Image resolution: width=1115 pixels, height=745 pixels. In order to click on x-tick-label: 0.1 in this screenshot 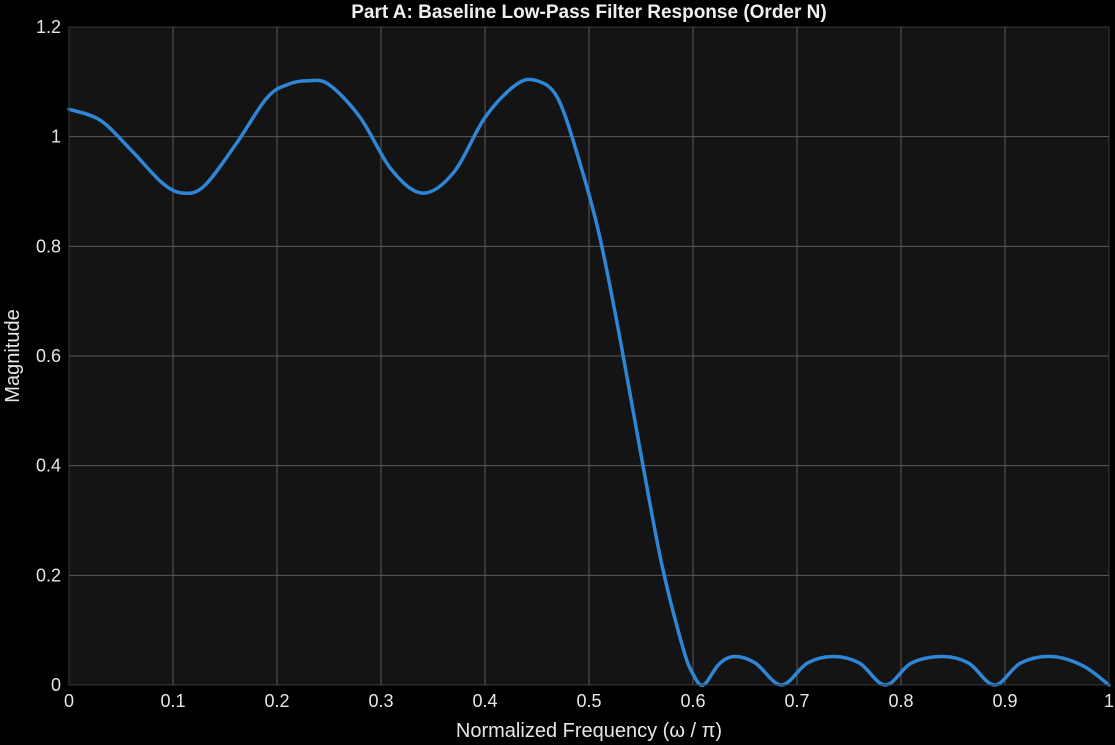, I will do `click(172, 701)`.